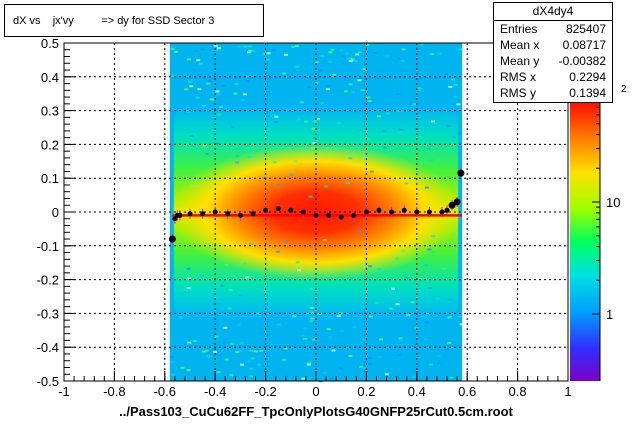  What do you see at coordinates (609, 314) in the screenshot?
I see `z-tick-label: 1` at bounding box center [609, 314].